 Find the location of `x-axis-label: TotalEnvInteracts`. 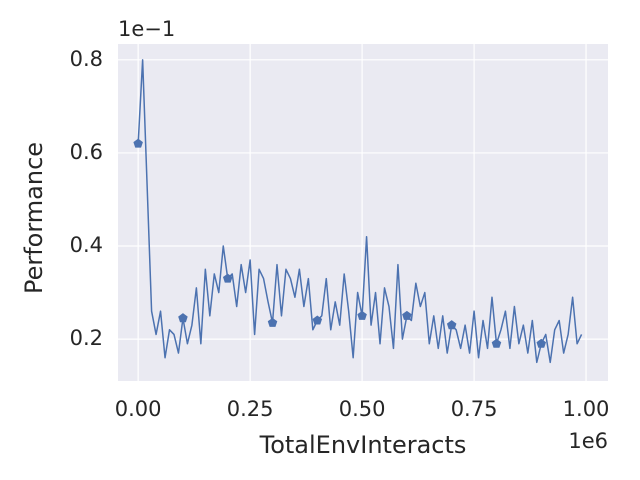

x-axis-label: TotalEnvInteracts is located at coordinates (363, 445).